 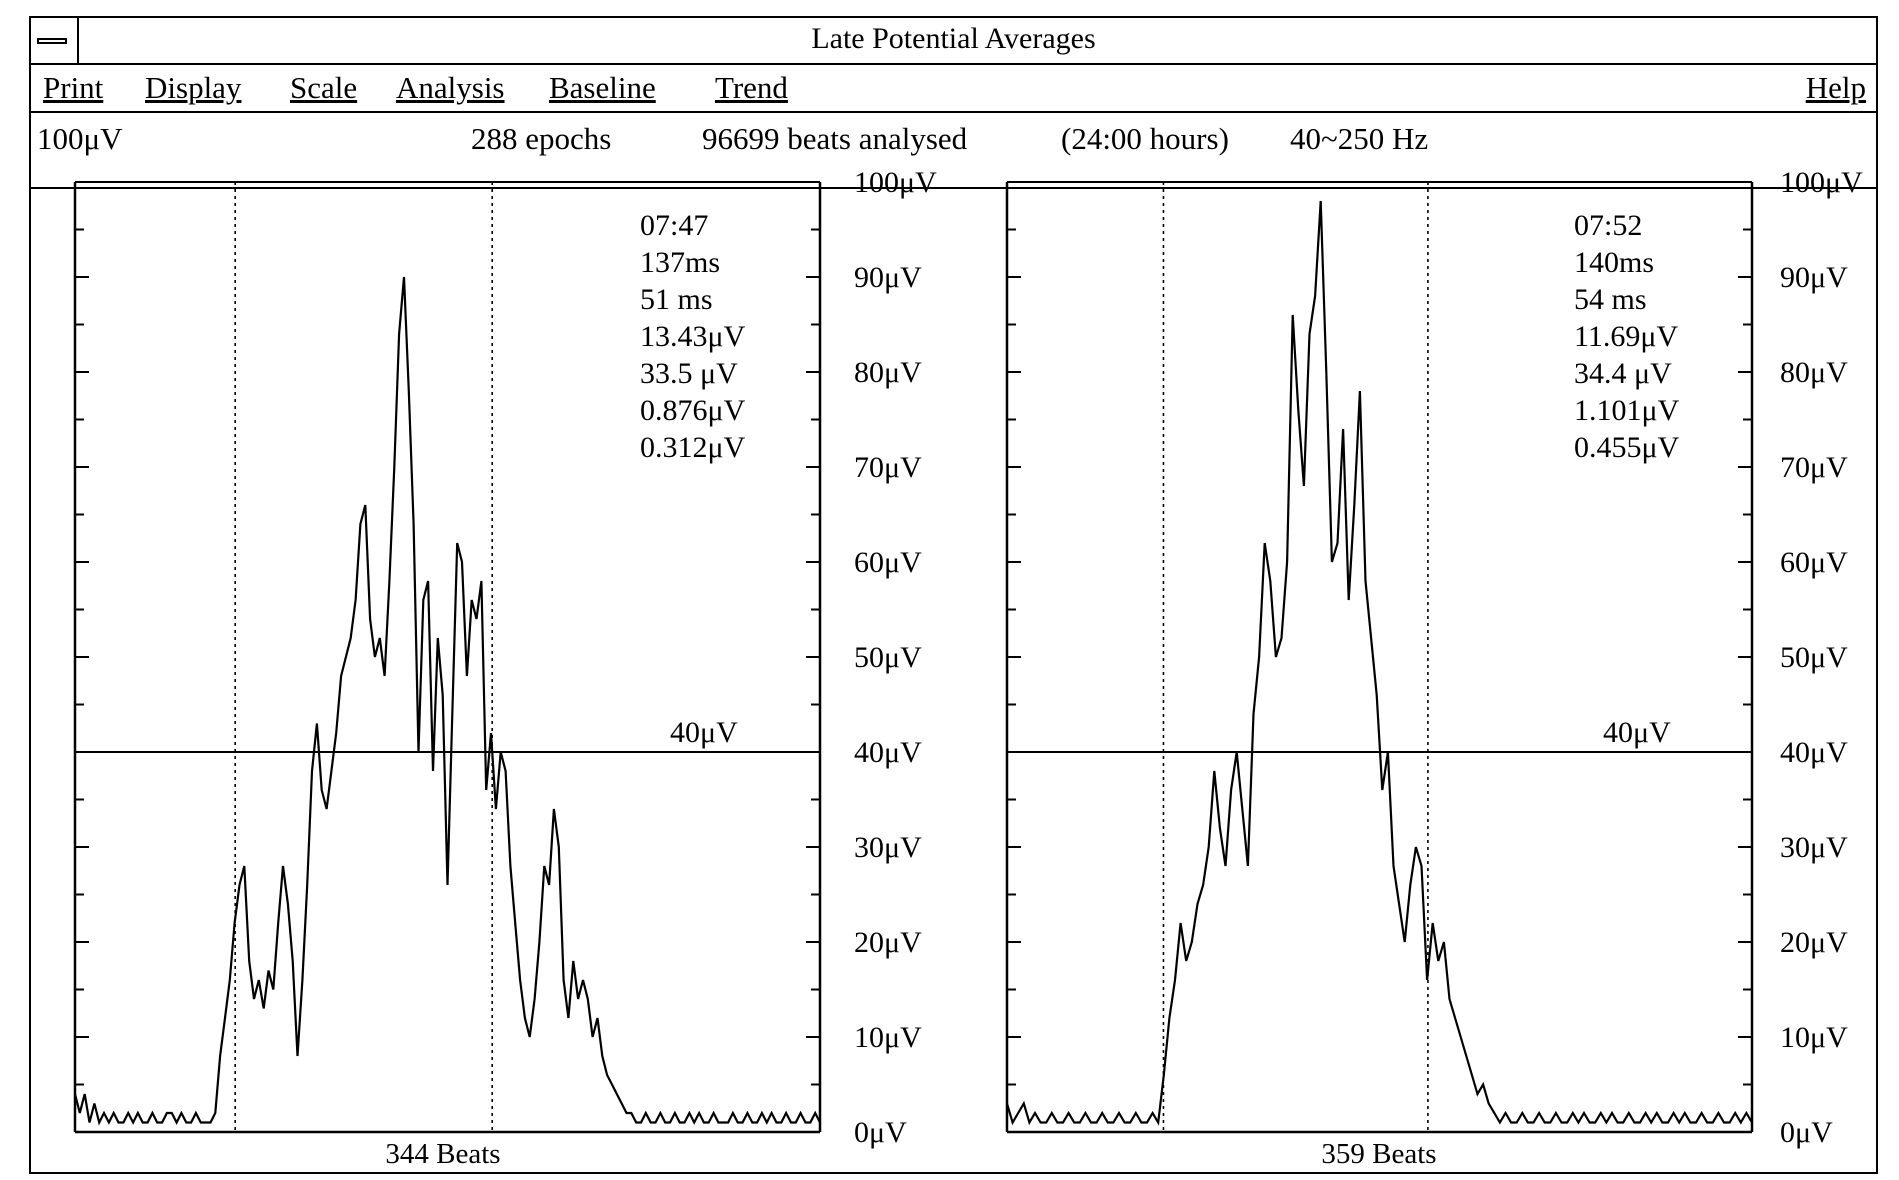 I want to click on epochs-count: 288 epochs, so click(x=541, y=138).